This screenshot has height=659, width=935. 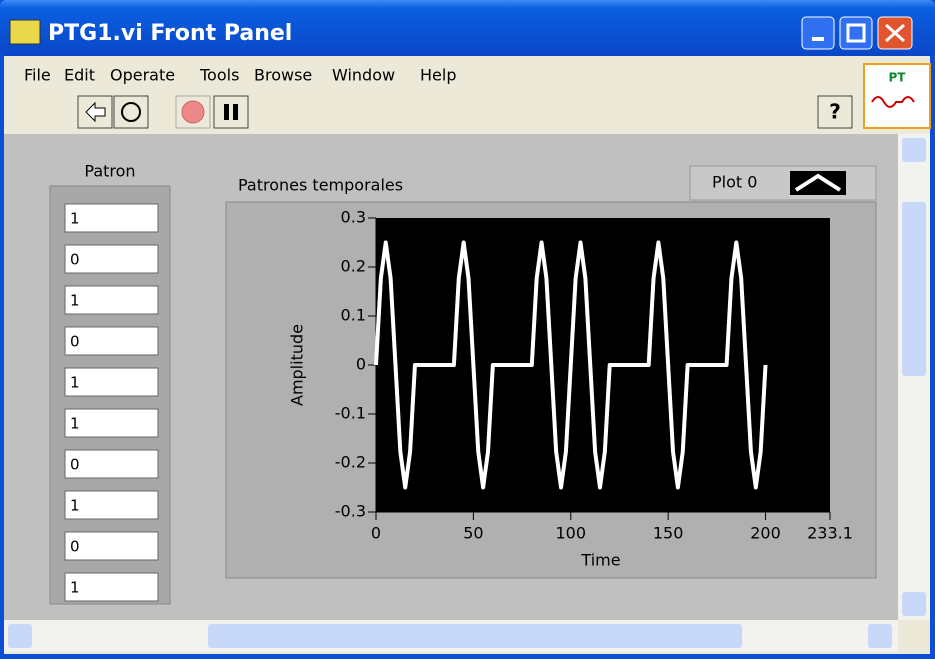 What do you see at coordinates (37, 75) in the screenshot?
I see `menu-item: File` at bounding box center [37, 75].